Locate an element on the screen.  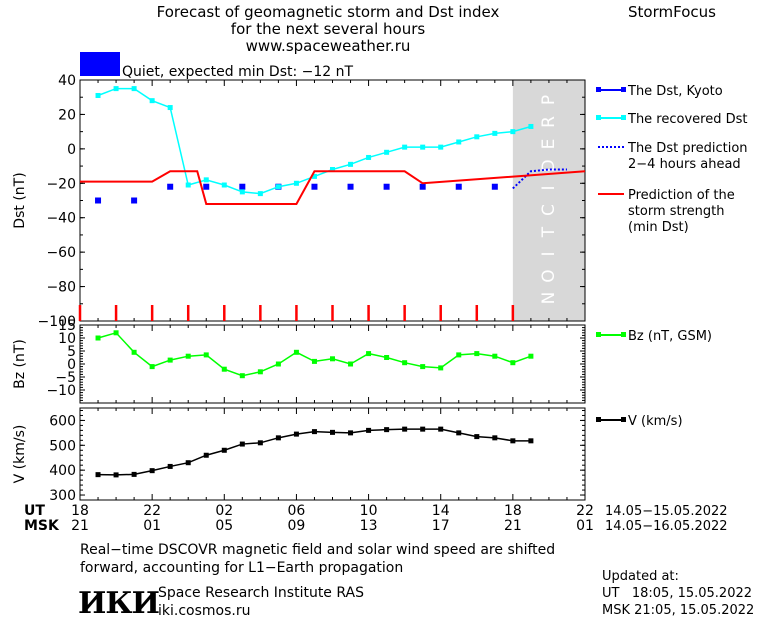
panel-frame-v is located at coordinates (332, 454).